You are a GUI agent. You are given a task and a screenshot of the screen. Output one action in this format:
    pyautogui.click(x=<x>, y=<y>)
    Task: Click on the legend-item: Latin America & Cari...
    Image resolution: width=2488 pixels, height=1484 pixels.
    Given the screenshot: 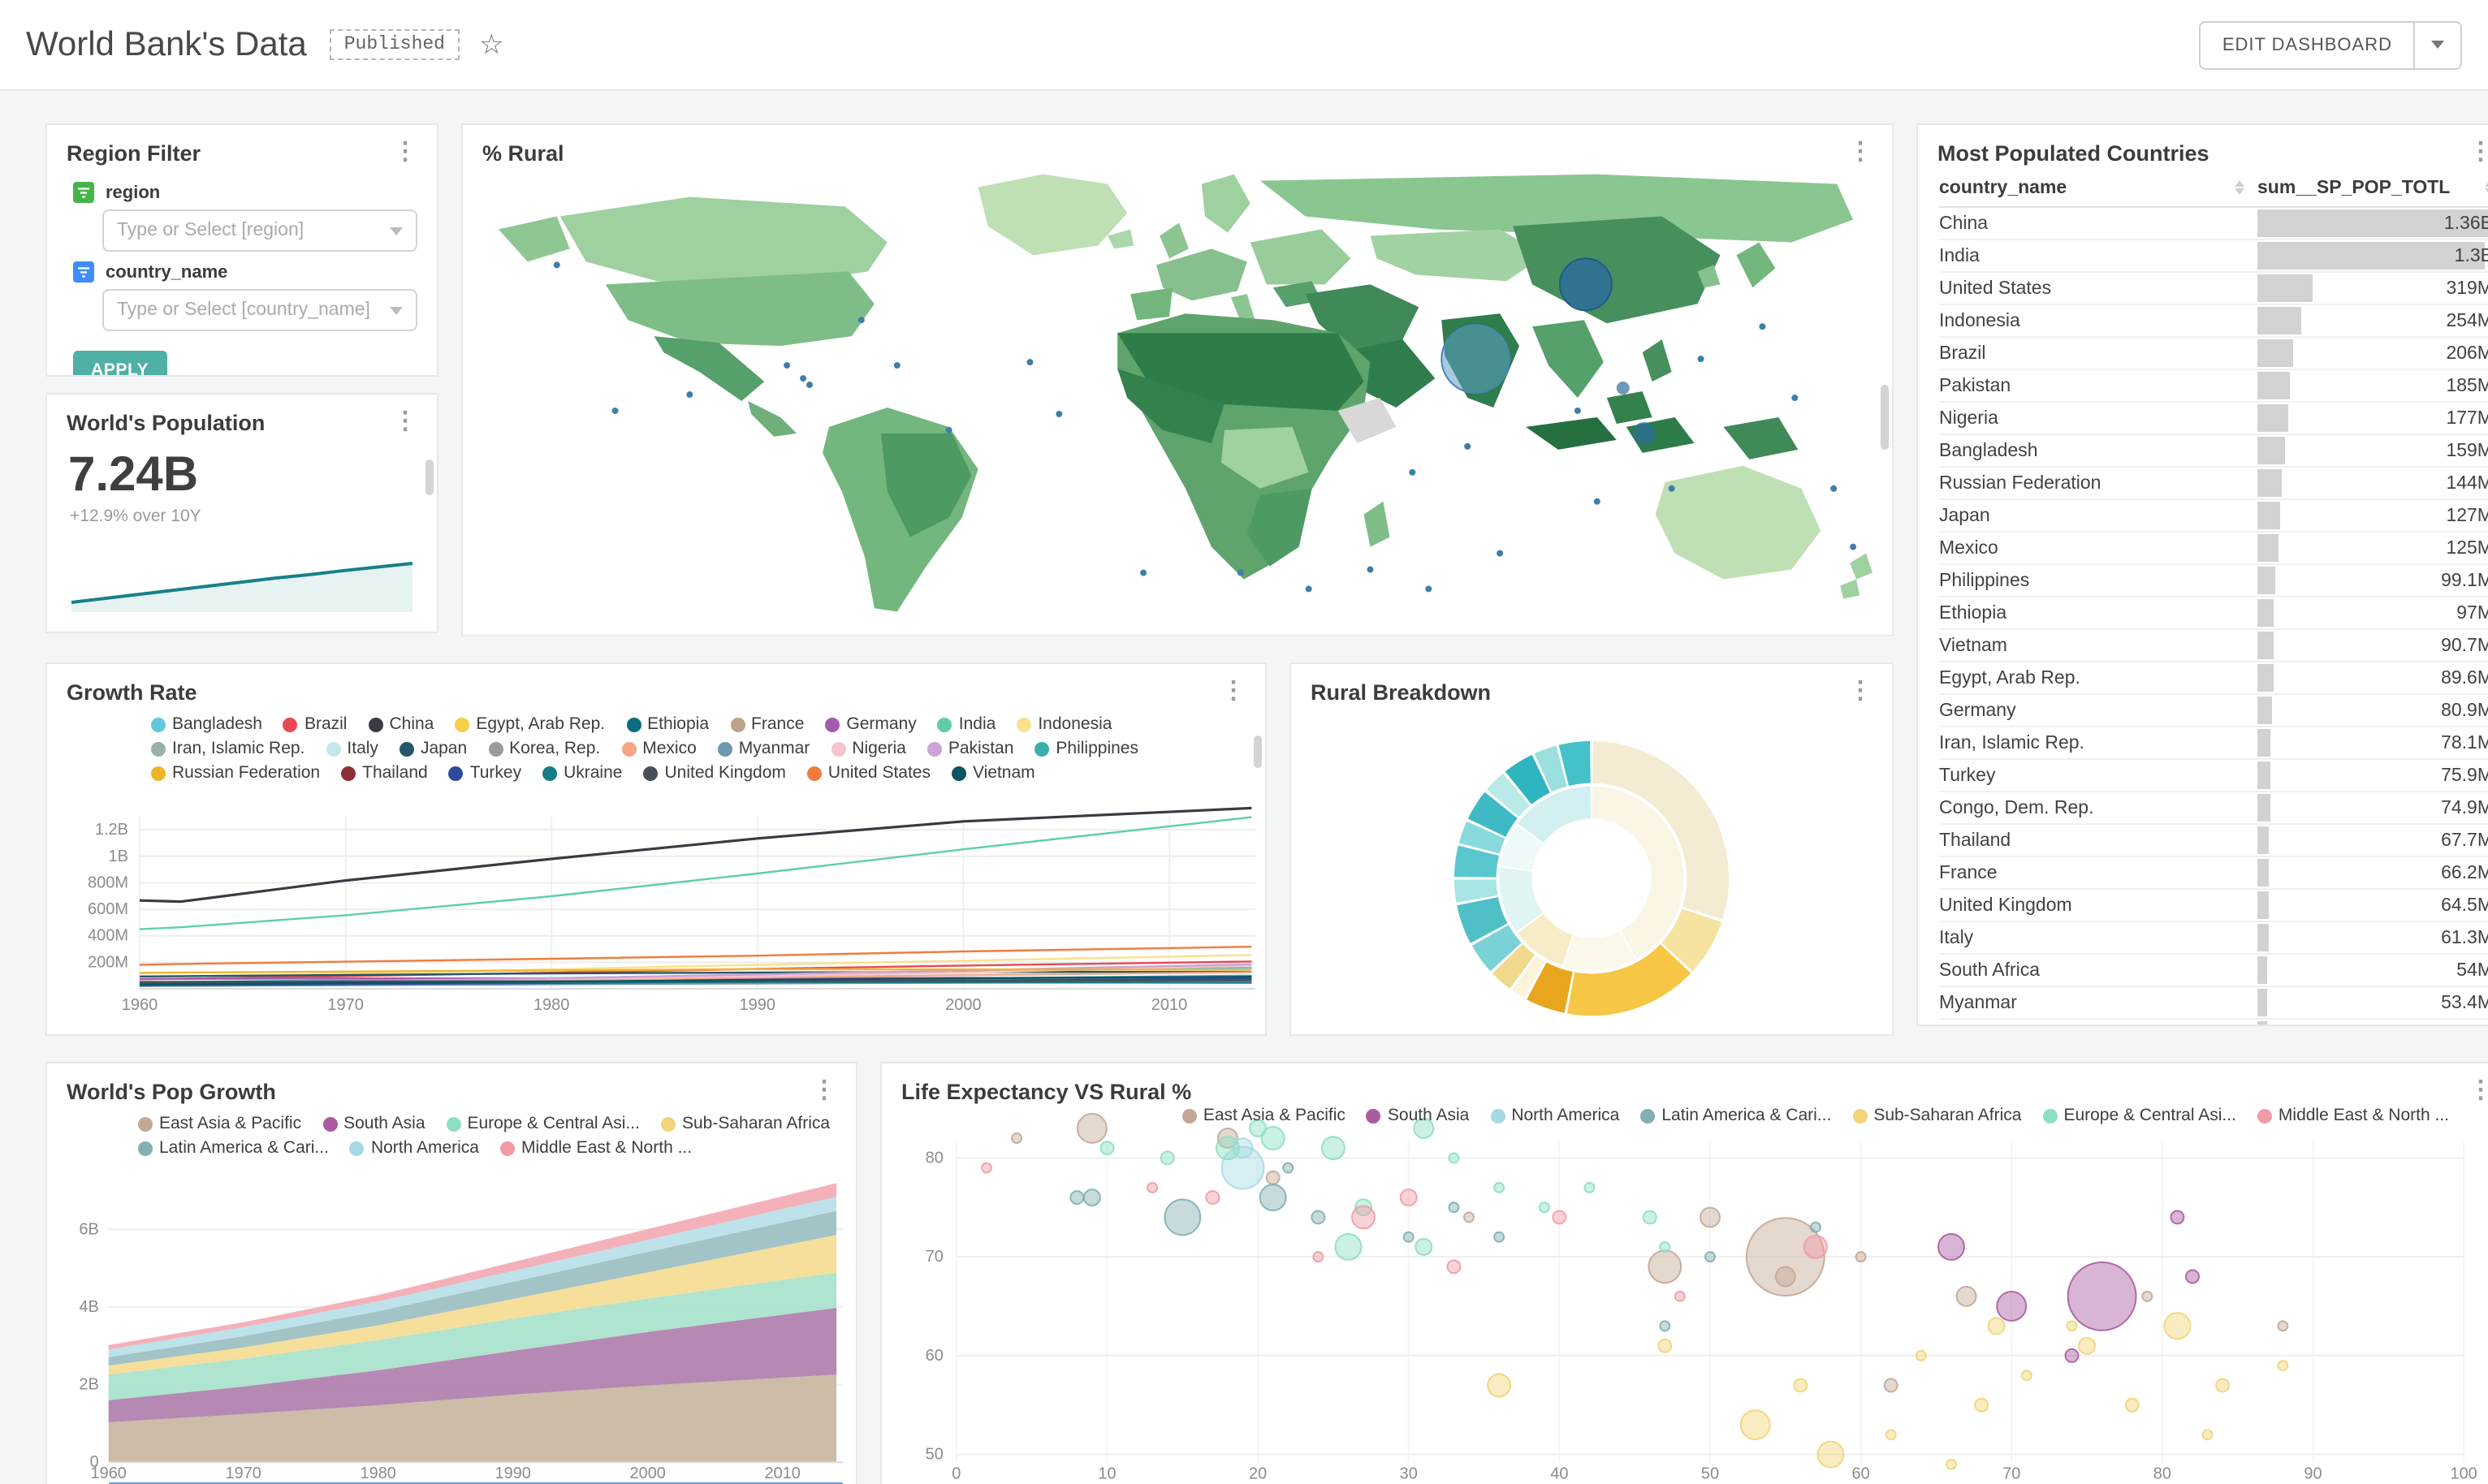 What is the action you would take?
    pyautogui.click(x=233, y=1148)
    